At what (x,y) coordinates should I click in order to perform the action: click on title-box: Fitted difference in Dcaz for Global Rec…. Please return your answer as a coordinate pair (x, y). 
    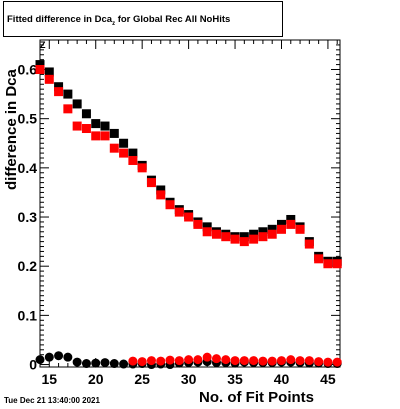
    Looking at the image, I should click on (143, 19).